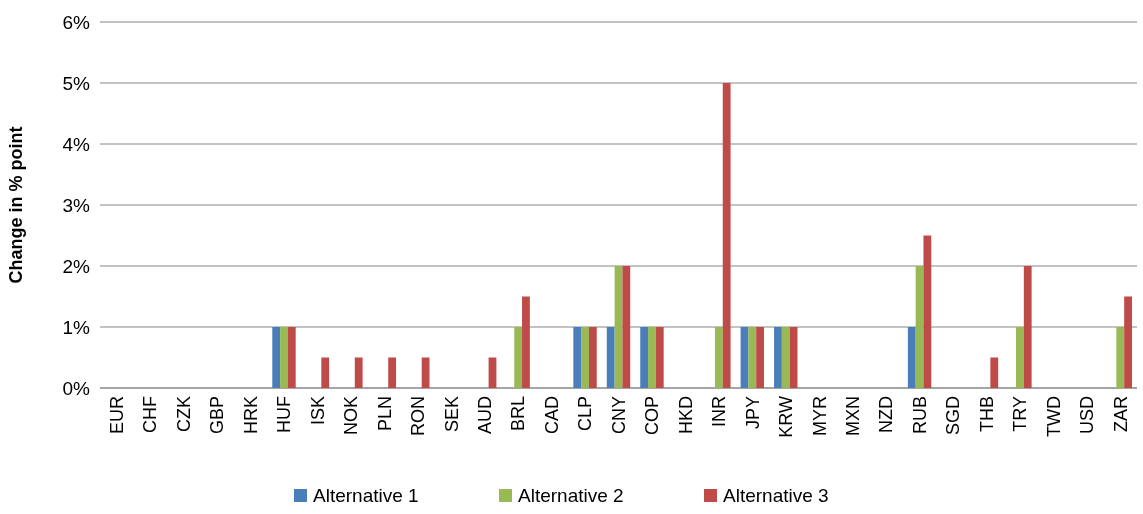 Image resolution: width=1143 pixels, height=514 pixels. Describe the element at coordinates (571, 495) in the screenshot. I see `legend-label: Alternative 2` at that location.